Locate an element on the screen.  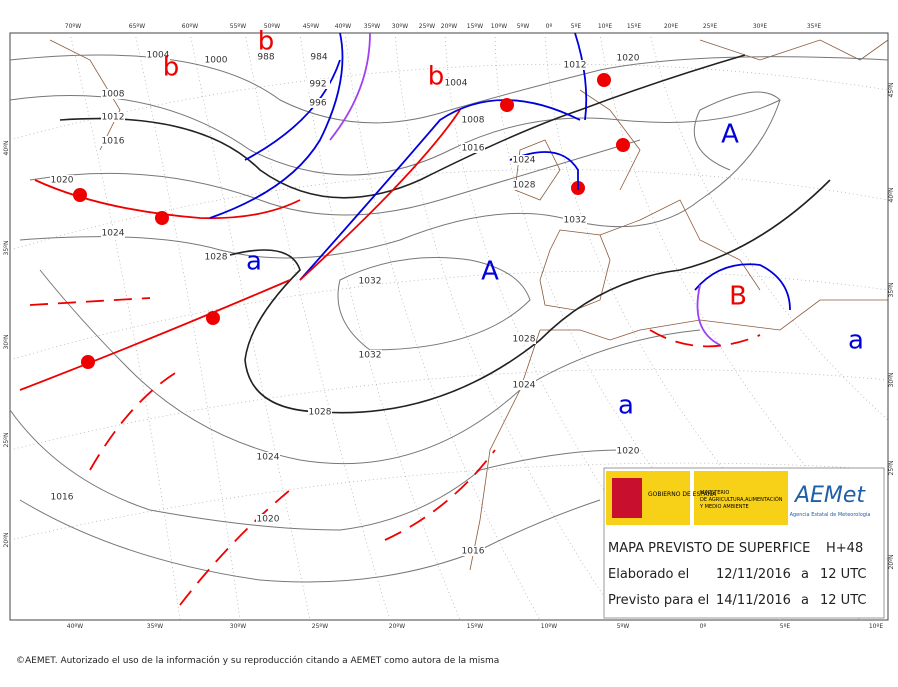
bottom-coord: 0º is located at coordinates (703, 626).